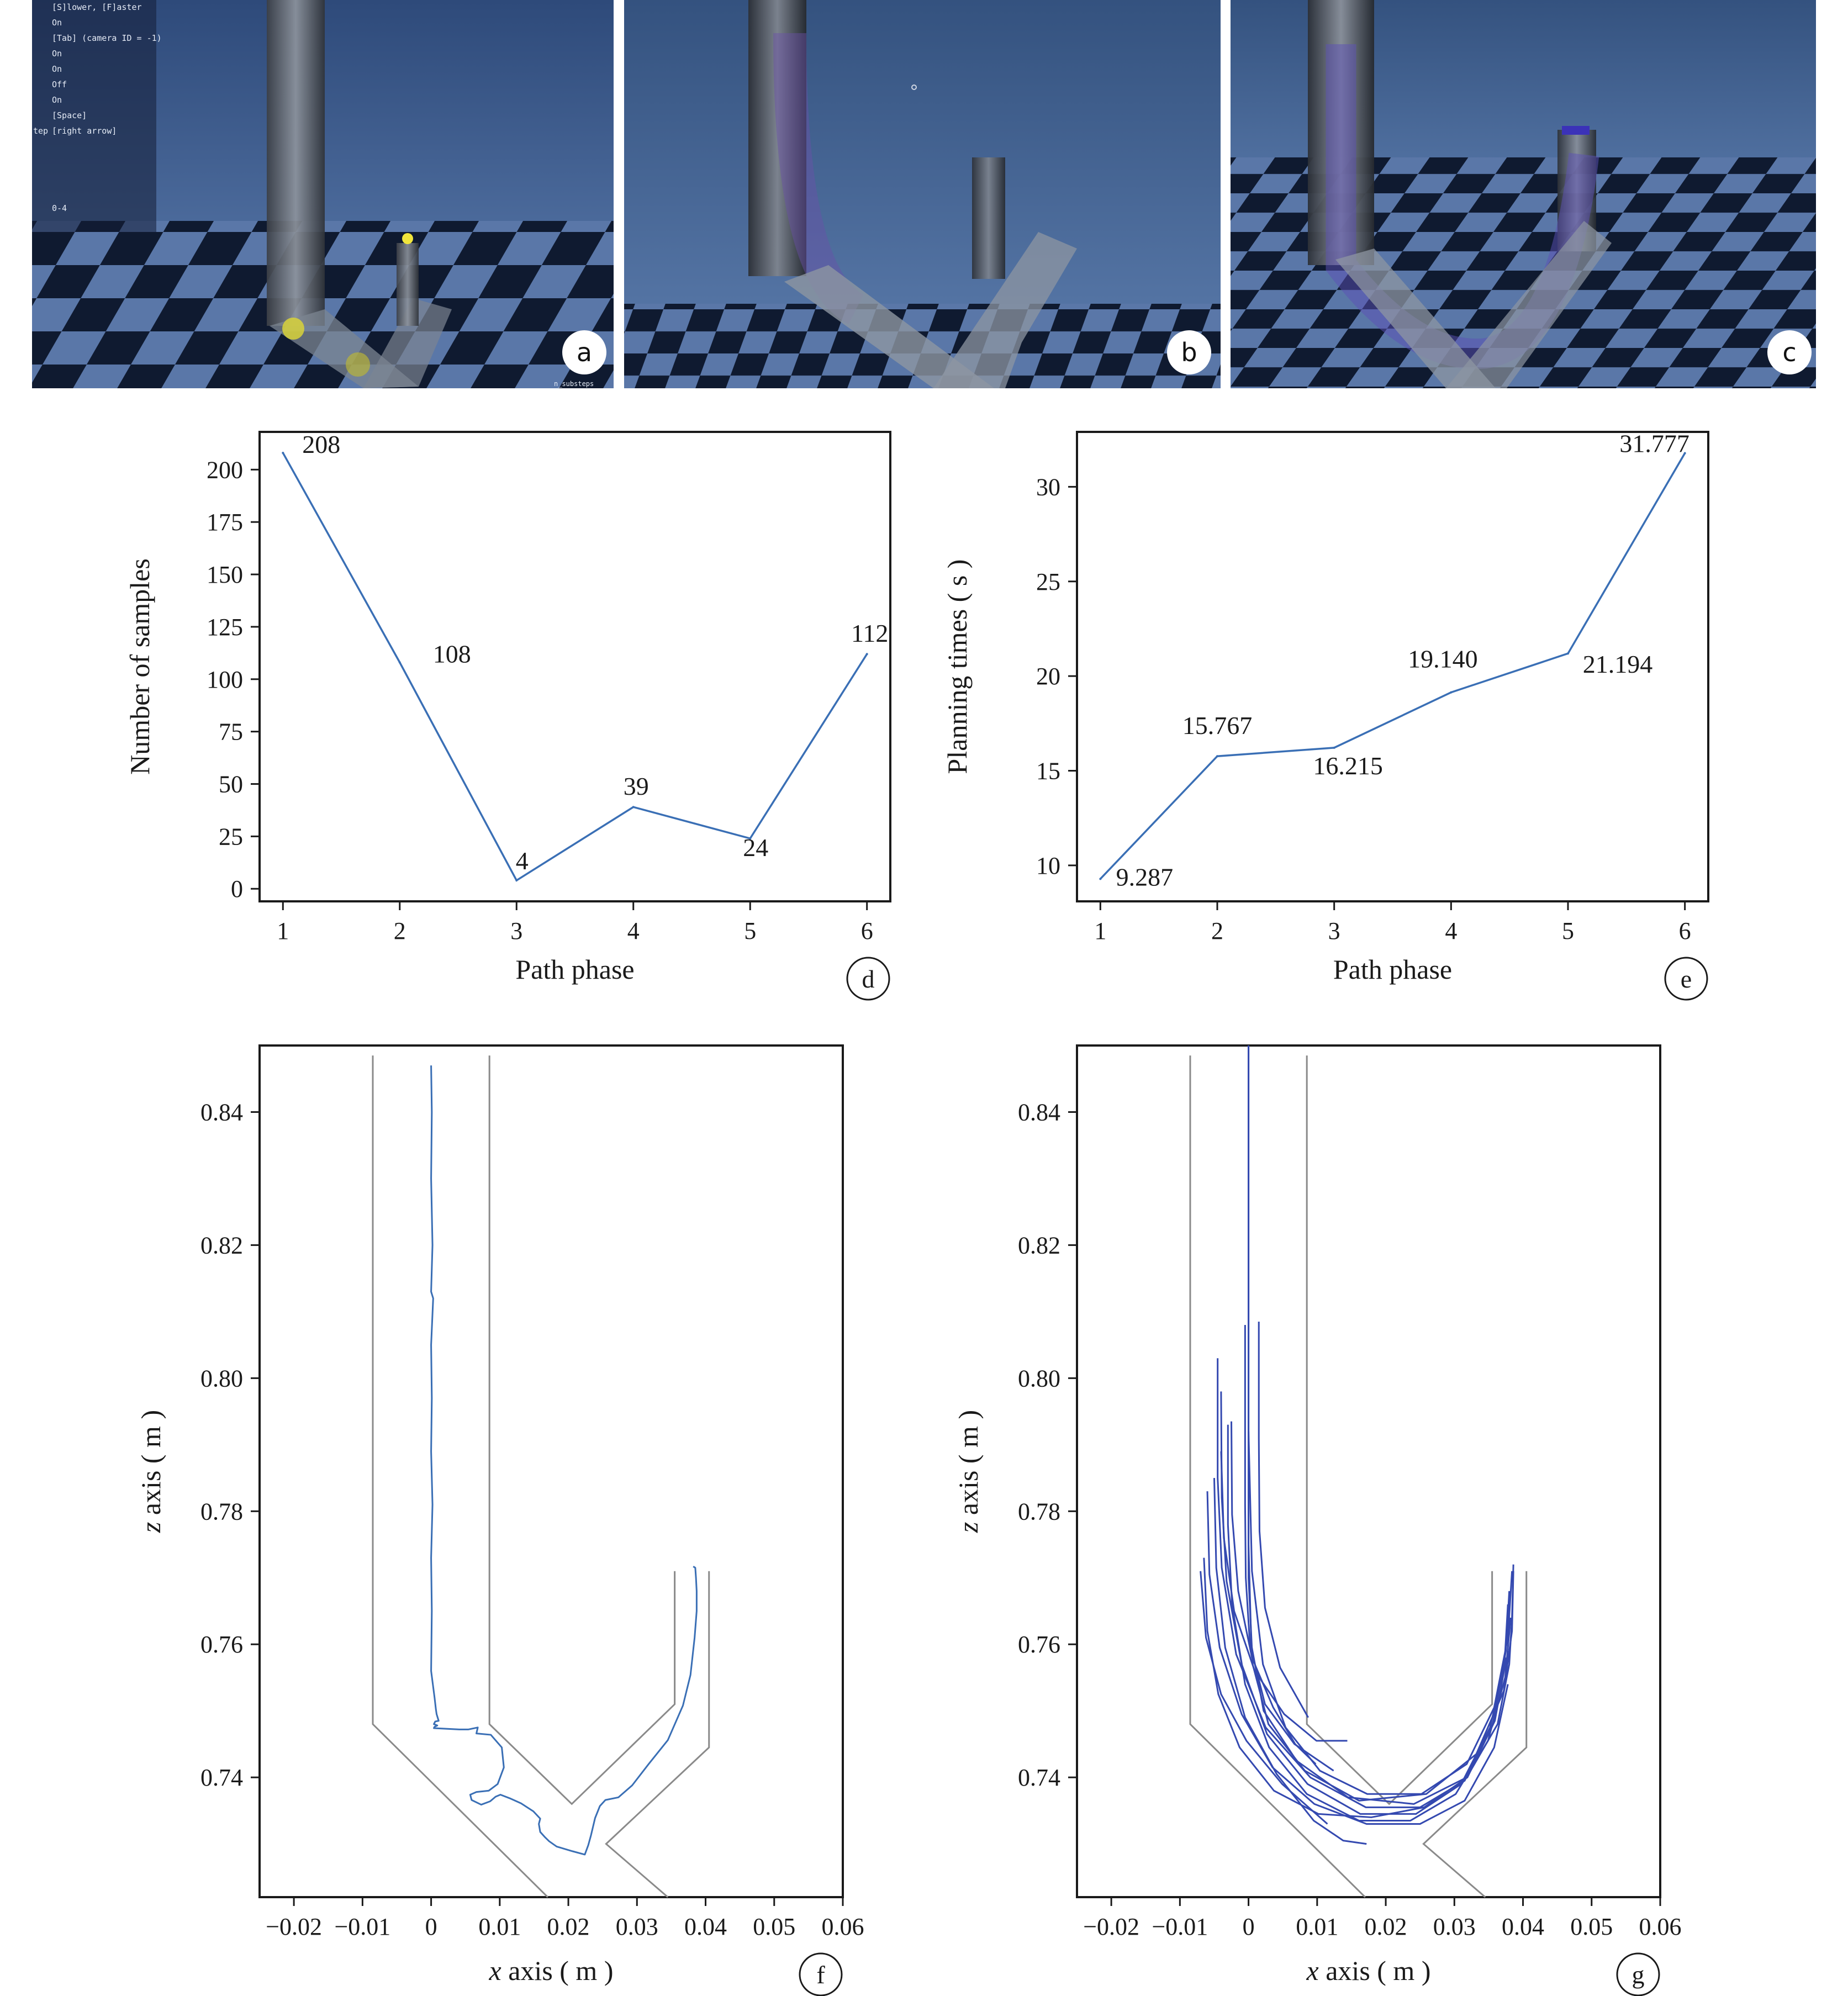  I want to click on x-tick-label: 2, so click(400, 931).